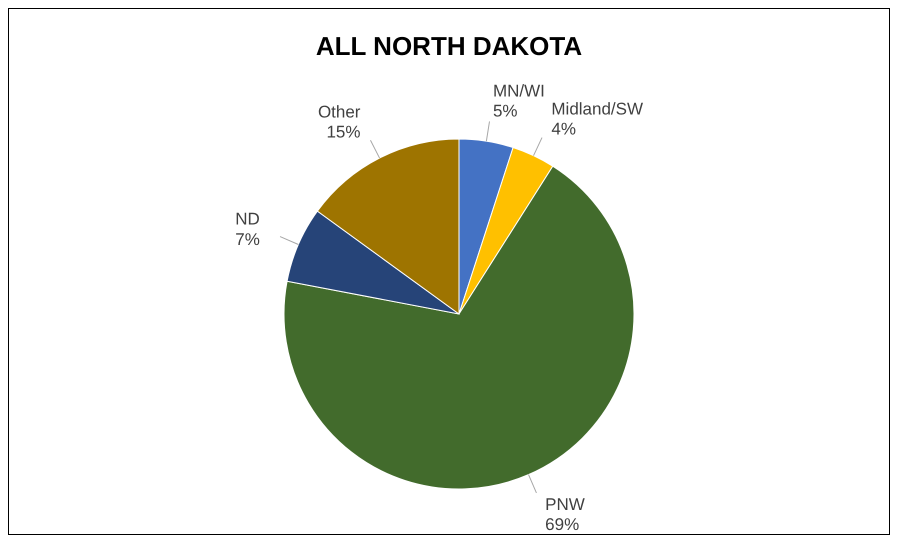 This screenshot has width=897, height=541. What do you see at coordinates (518, 90) in the screenshot?
I see `slice-label: MN/WI` at bounding box center [518, 90].